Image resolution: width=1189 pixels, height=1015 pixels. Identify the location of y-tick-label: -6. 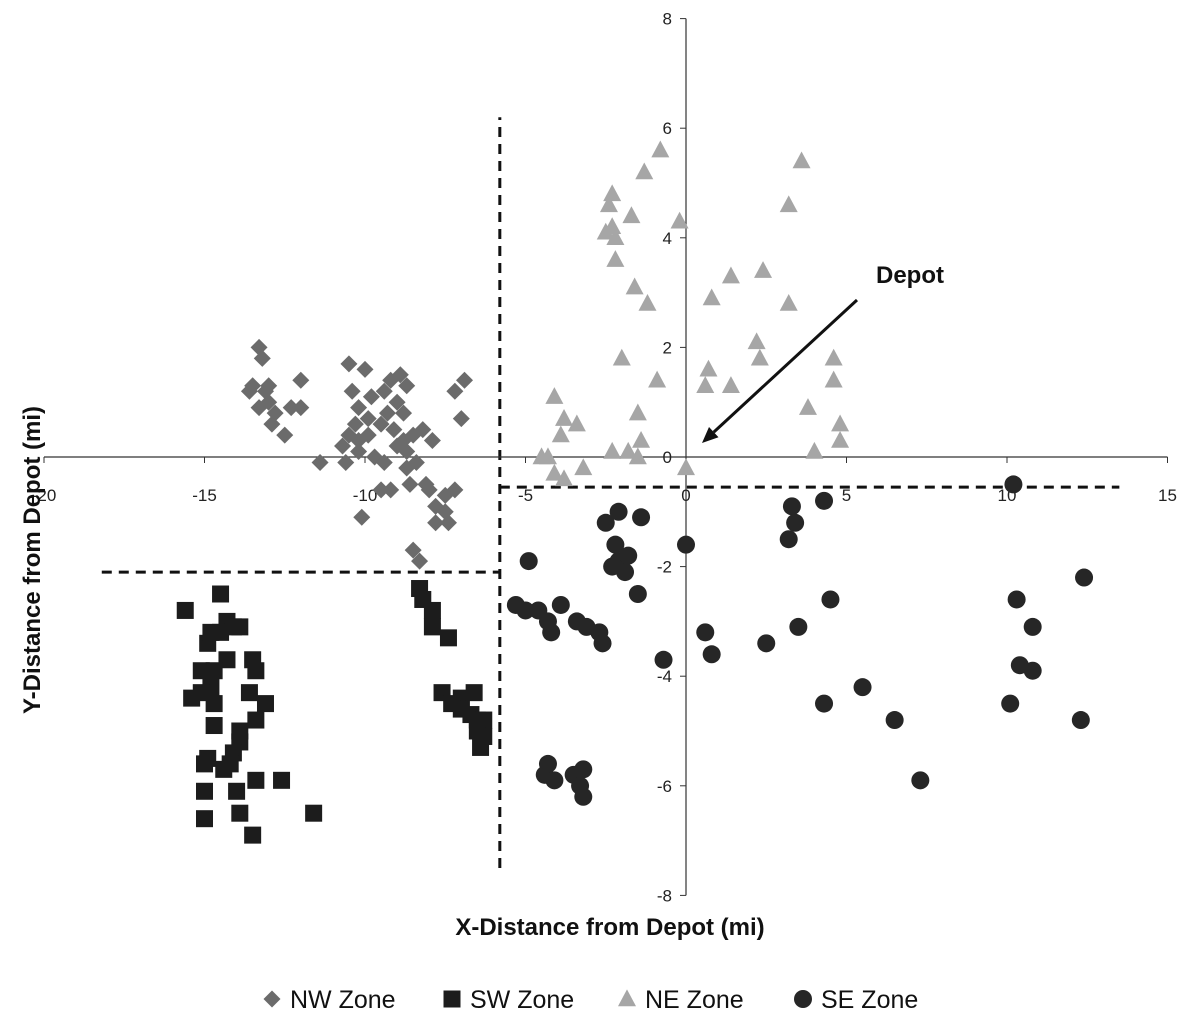
(664, 786).